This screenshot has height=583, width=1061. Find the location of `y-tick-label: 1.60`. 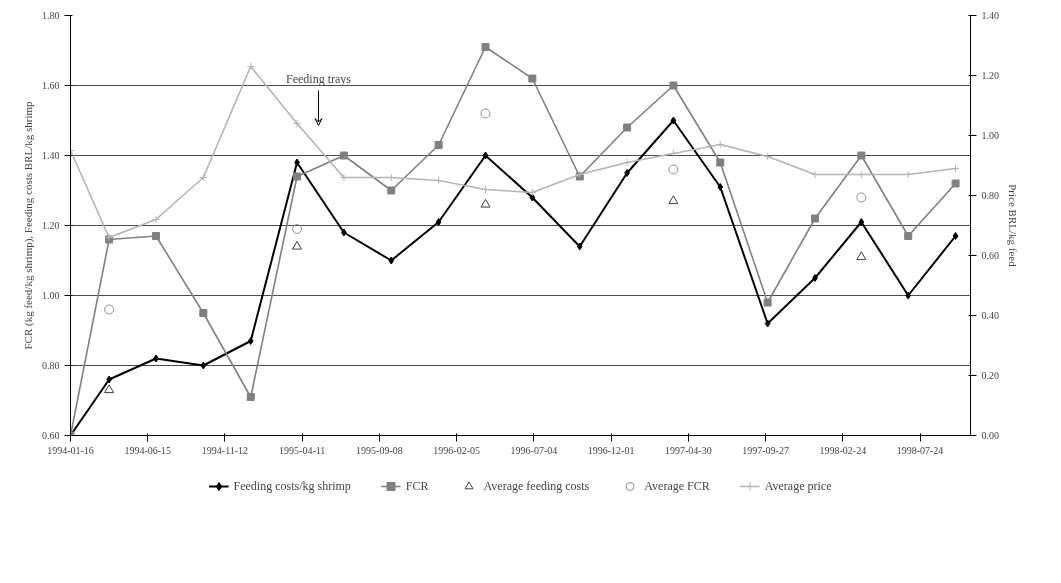

y-tick-label: 1.60 is located at coordinates (51, 85).